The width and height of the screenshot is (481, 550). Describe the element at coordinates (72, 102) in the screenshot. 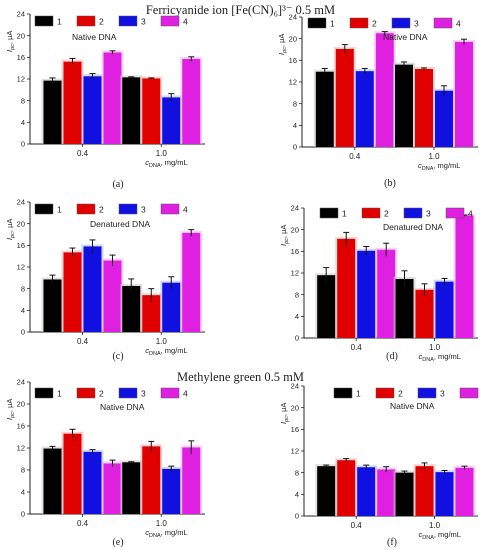

I see `bar-series-2-cat-0.4` at that location.